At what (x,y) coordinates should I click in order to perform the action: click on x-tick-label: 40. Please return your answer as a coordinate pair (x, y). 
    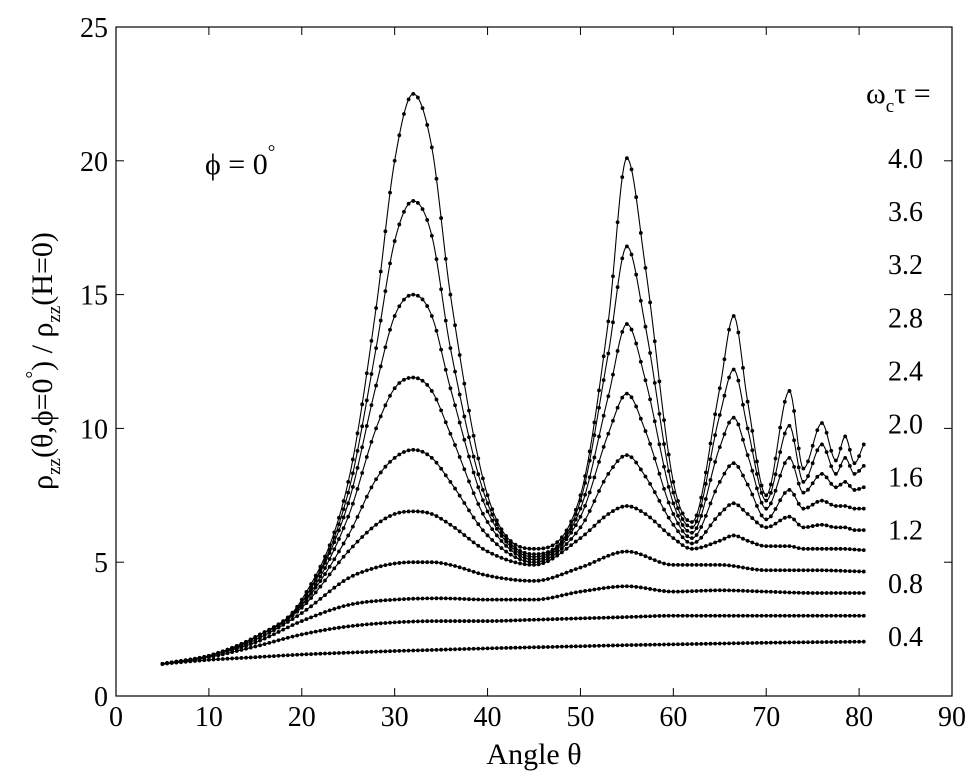
    Looking at the image, I should click on (488, 717).